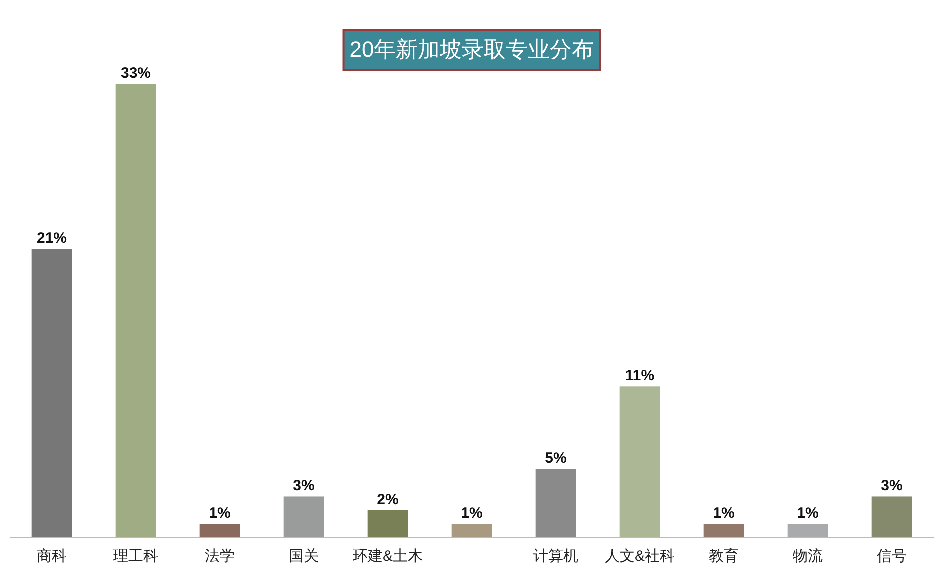 The width and height of the screenshot is (944, 586). Describe the element at coordinates (220, 556) in the screenshot. I see `x-tick-label: 法学` at that location.